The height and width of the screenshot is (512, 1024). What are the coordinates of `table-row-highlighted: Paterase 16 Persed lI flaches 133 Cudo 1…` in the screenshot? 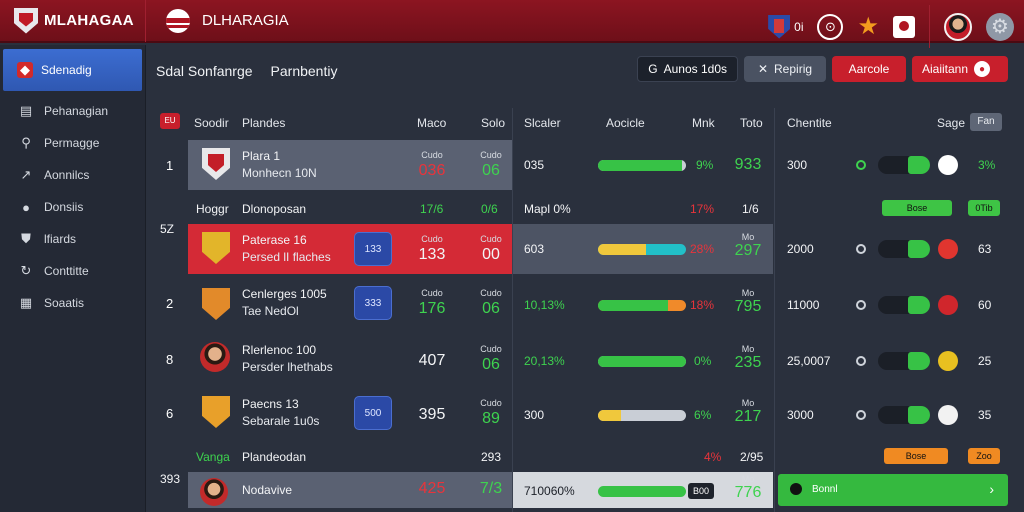 It's located at (581, 249).